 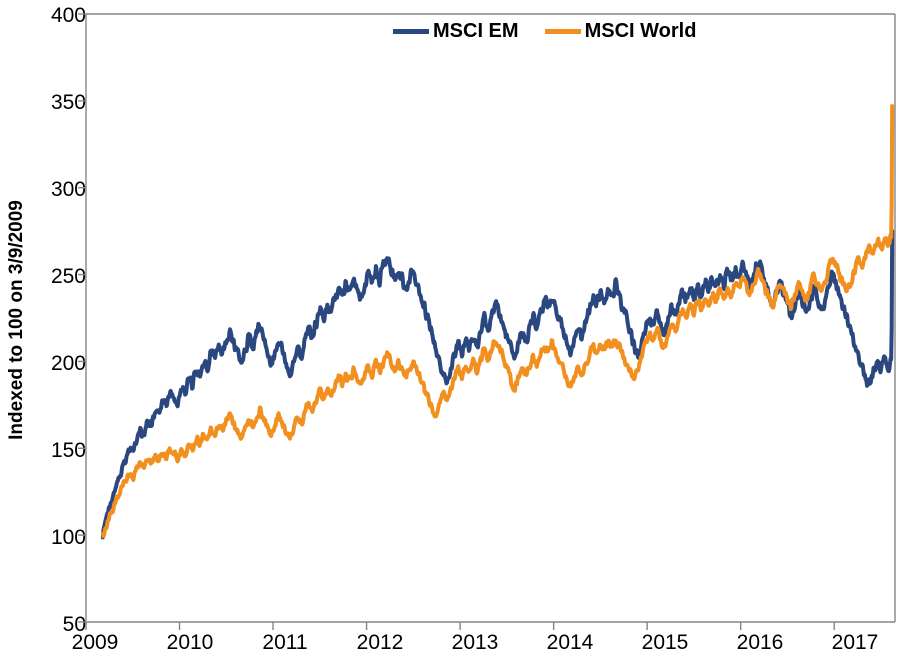 I want to click on x-tick-label: 2010, so click(x=190, y=642).